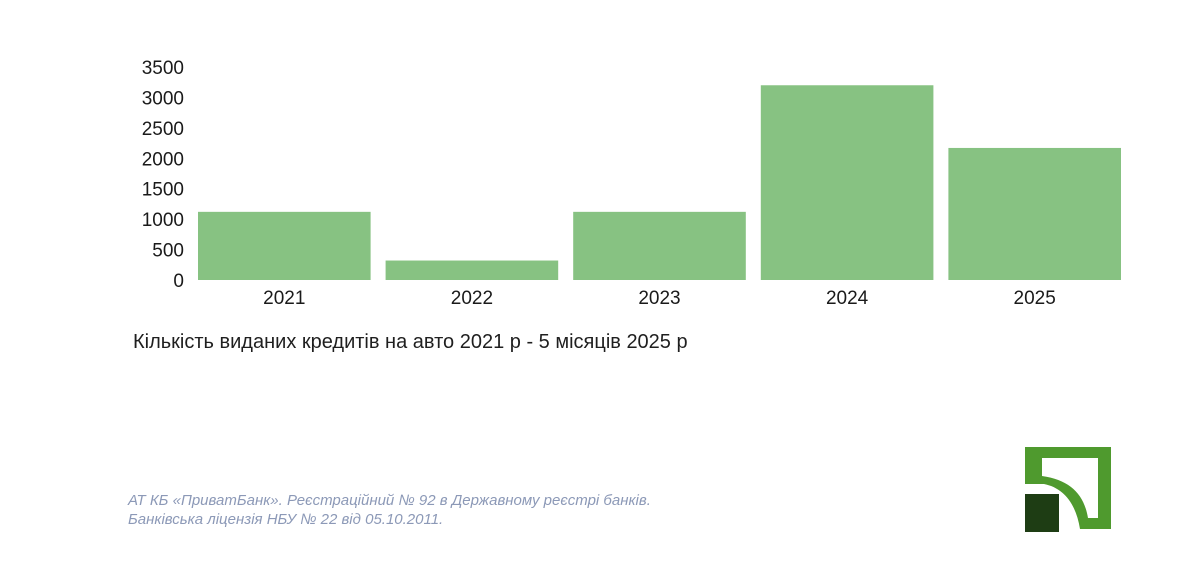 Image resolution: width=1196 pixels, height=578 pixels. What do you see at coordinates (163, 175) in the screenshot?
I see `y-axis-ticks: 0 500 1000 1500 2000 2500 3000 3500` at bounding box center [163, 175].